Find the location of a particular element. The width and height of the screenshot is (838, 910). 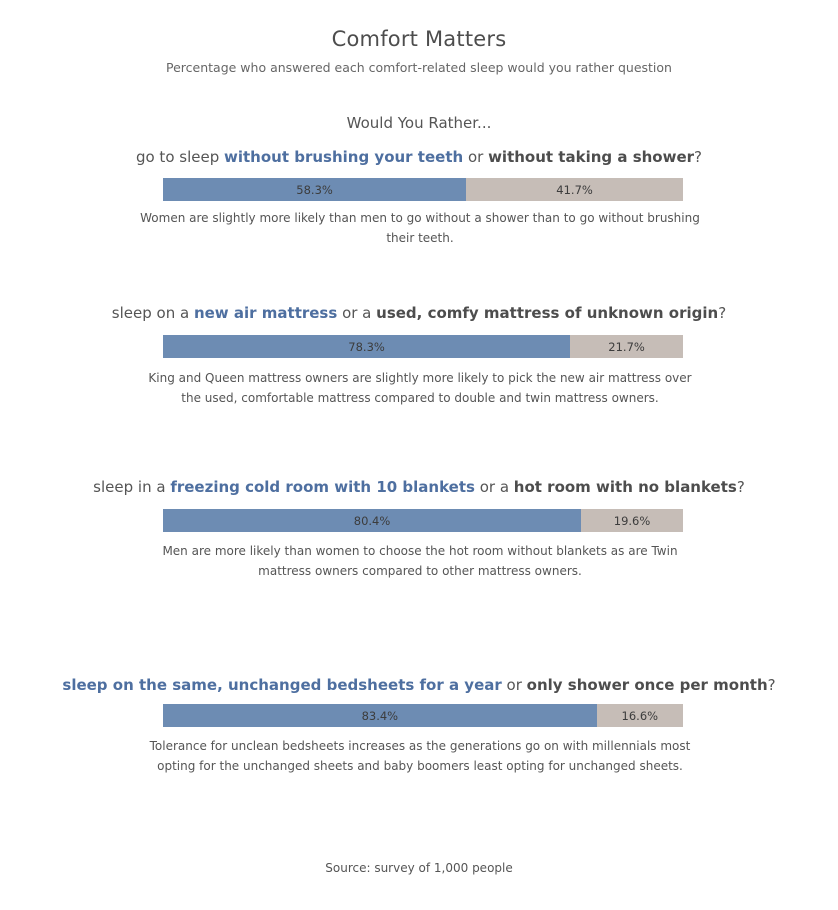

option-b-label: hot room with no blankets is located at coordinates (625, 487).